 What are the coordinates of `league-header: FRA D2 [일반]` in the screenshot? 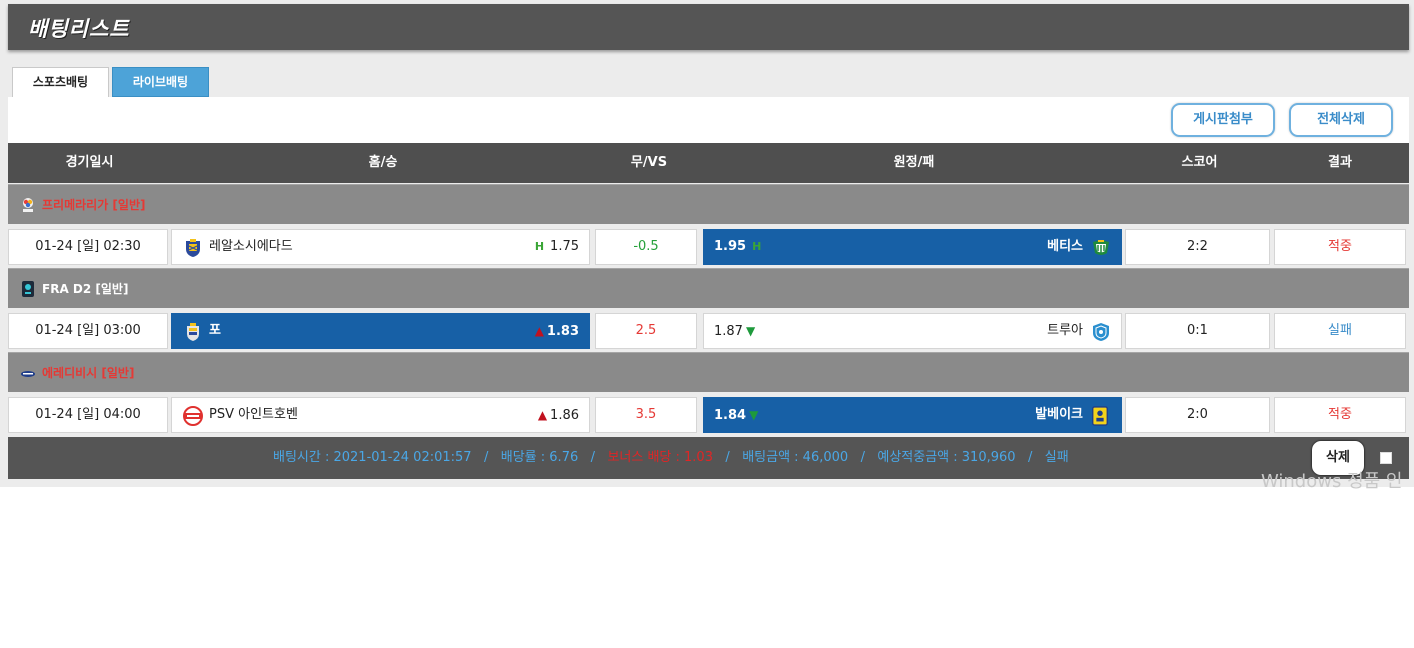 It's located at (708, 288).